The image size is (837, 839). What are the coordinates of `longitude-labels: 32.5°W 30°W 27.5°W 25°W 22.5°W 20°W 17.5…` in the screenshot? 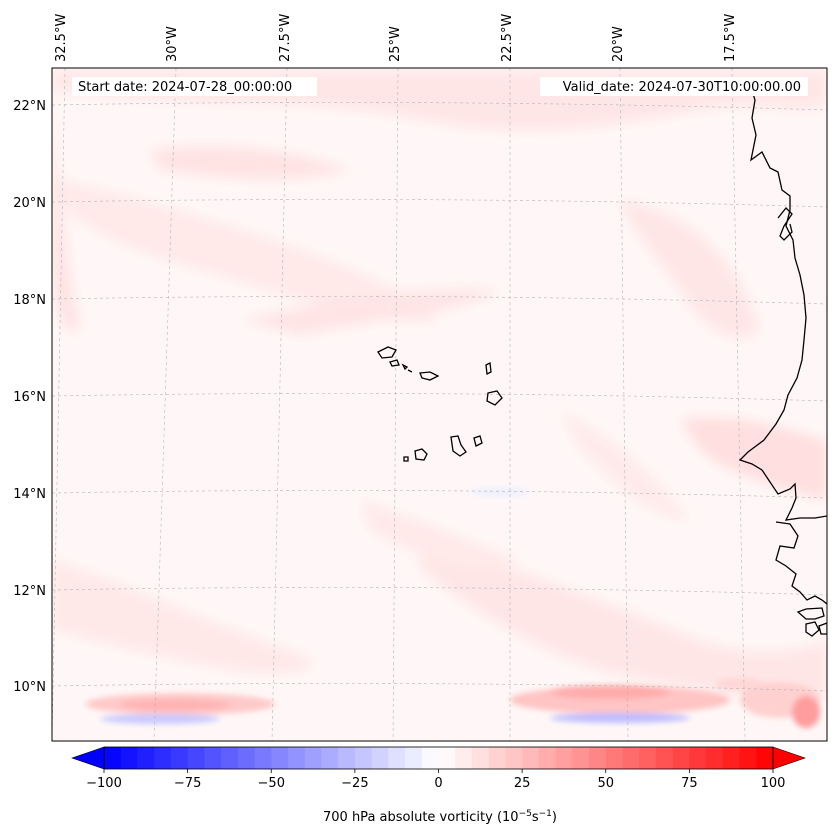 It's located at (396, 38).